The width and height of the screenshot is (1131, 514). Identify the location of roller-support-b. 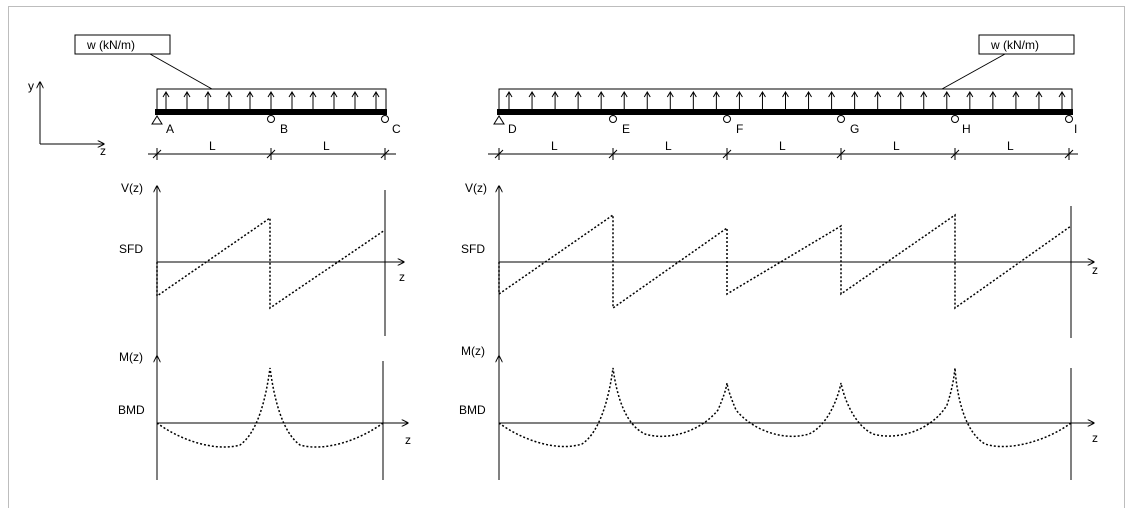
(271, 119).